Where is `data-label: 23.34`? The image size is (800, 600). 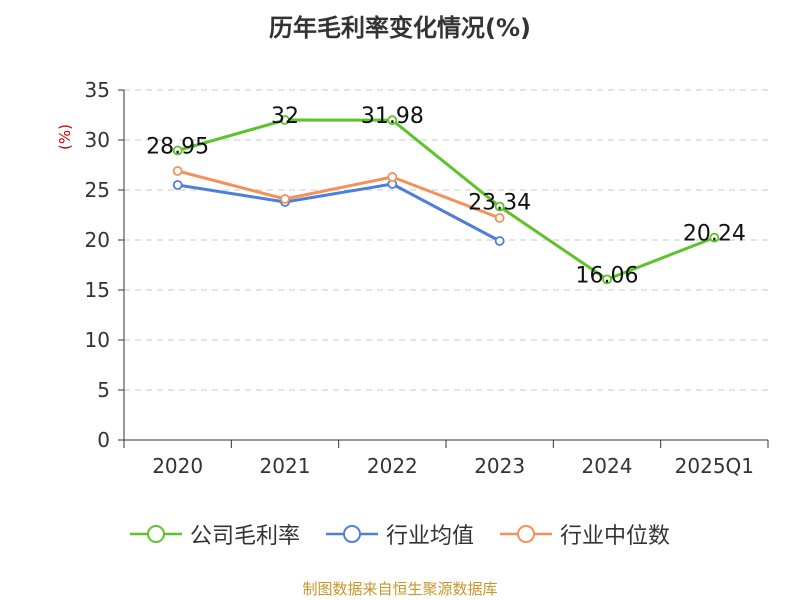
data-label: 23.34 is located at coordinates (499, 203).